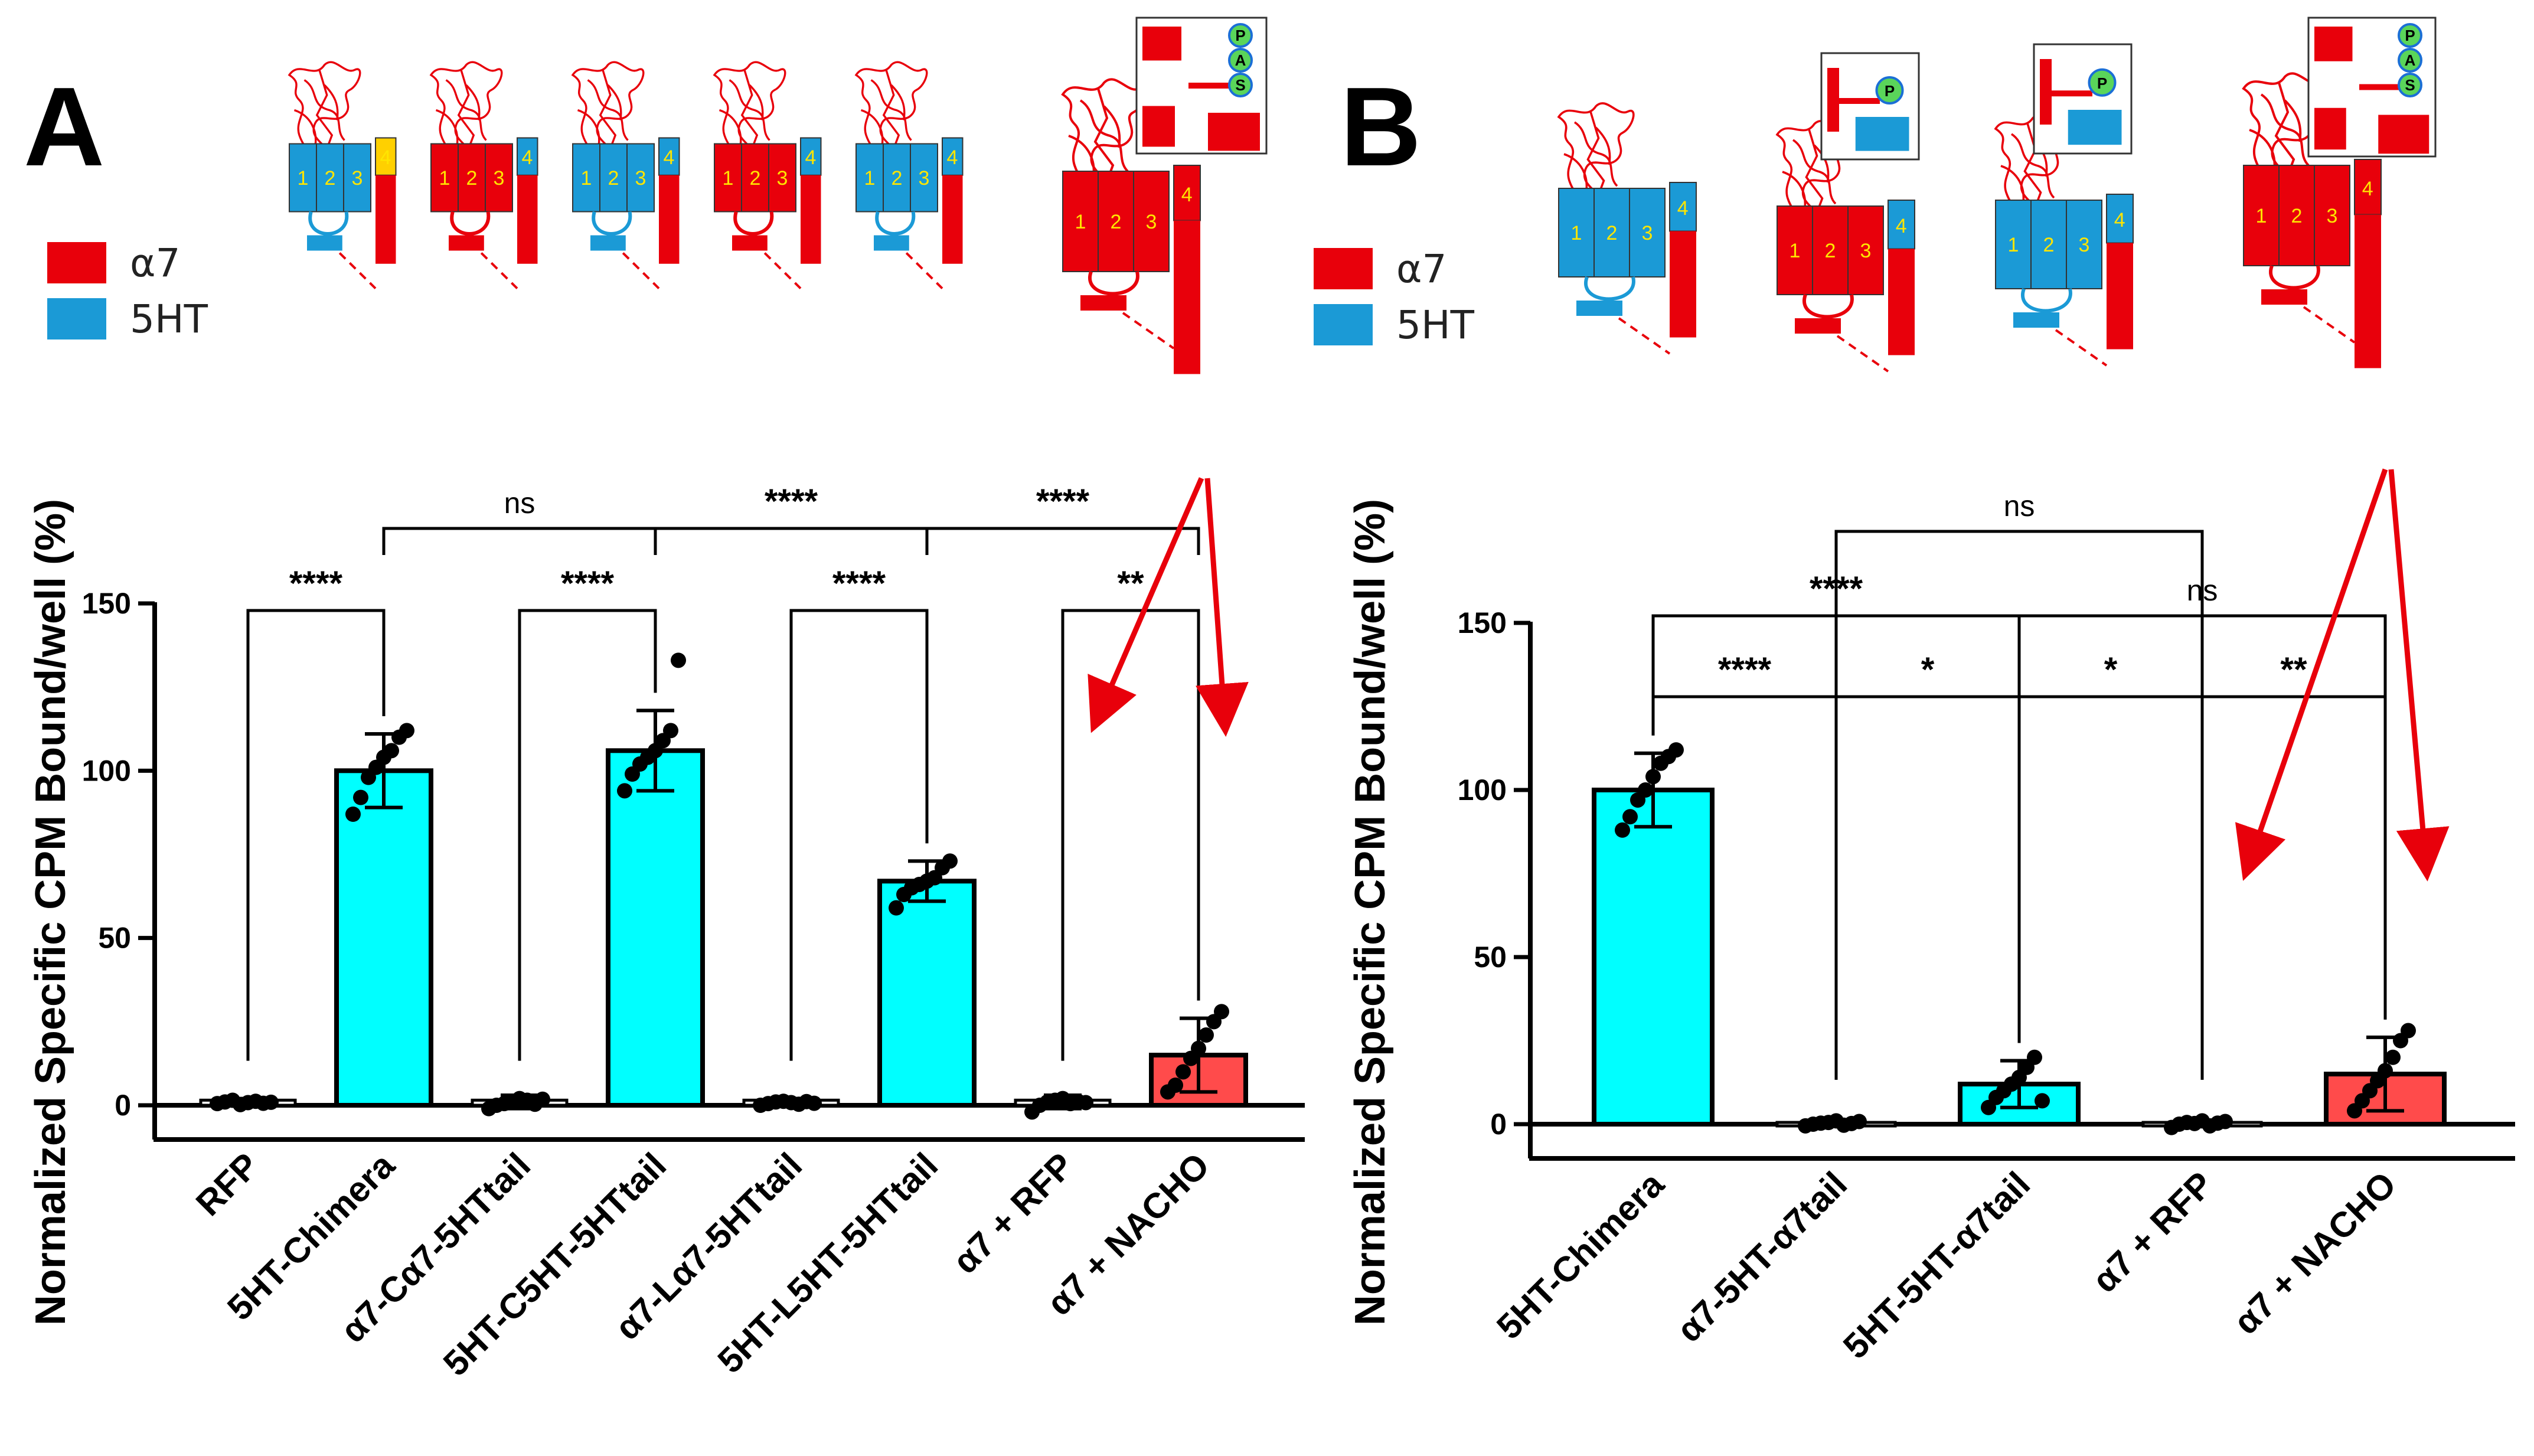 The image size is (2534, 1456). I want to click on arrow-a-to-nacho, so click(1222, 607).